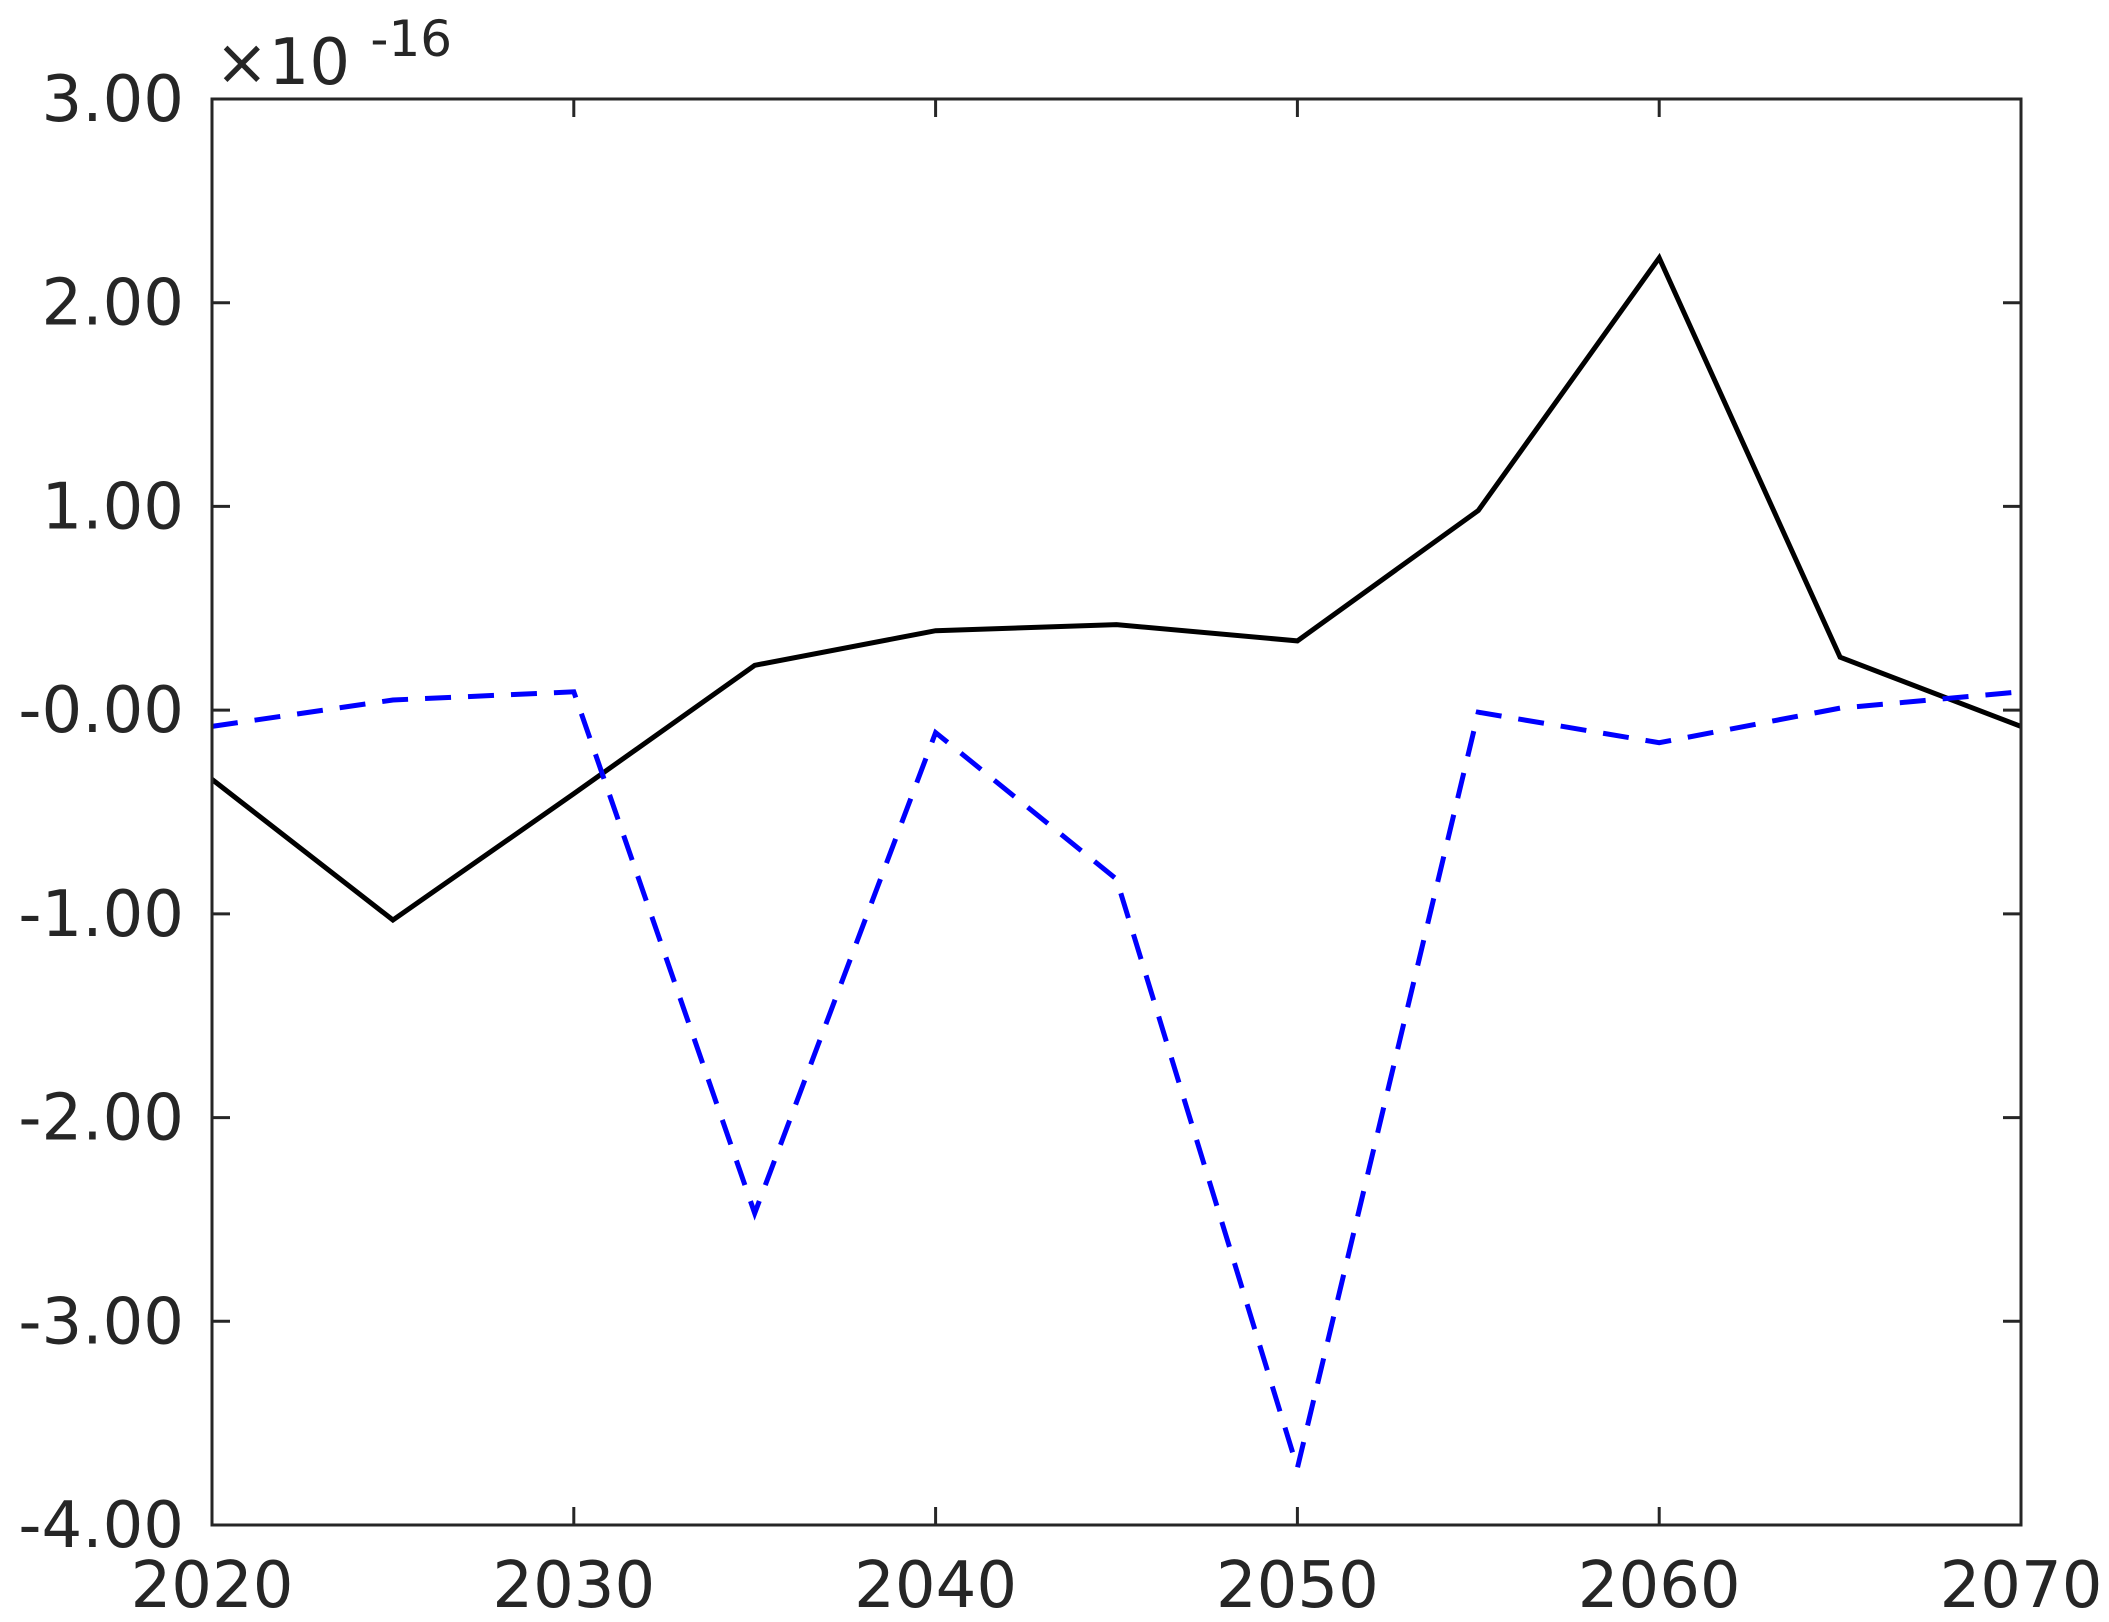 The height and width of the screenshot is (1622, 2109). Describe the element at coordinates (113, 507) in the screenshot. I see `y-tick-label: 1.00` at that location.